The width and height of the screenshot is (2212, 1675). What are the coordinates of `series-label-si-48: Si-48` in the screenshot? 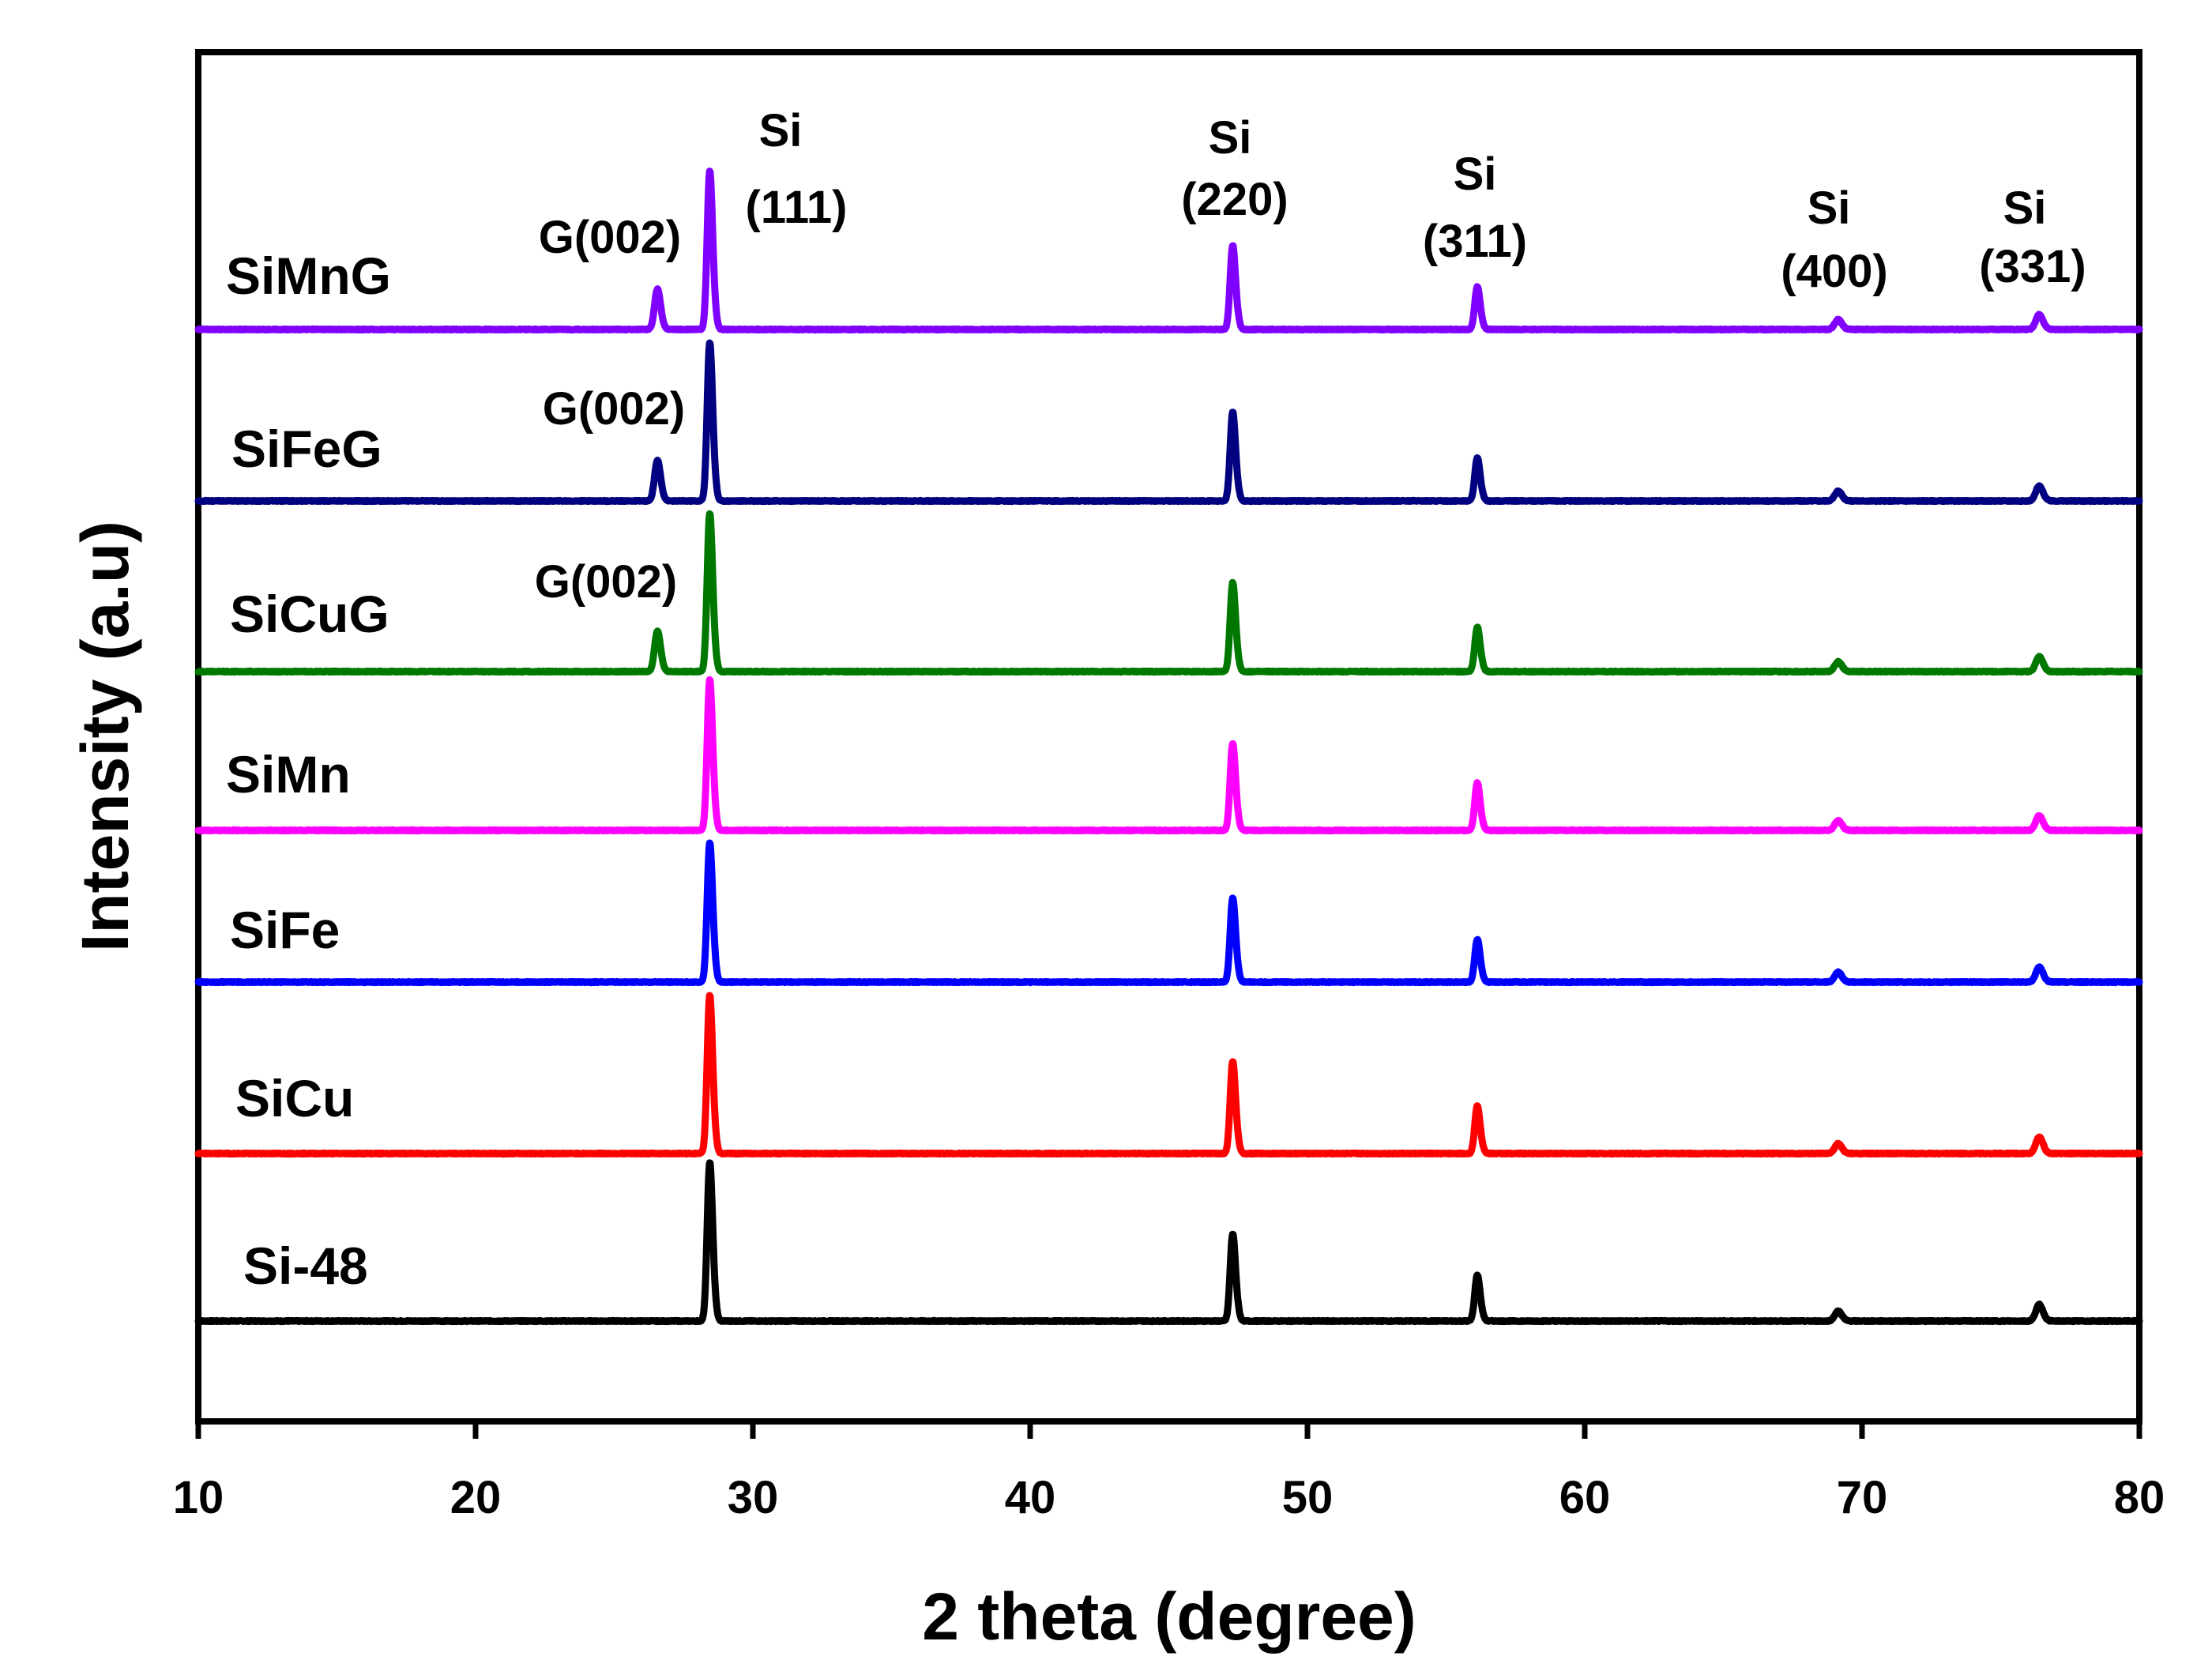 It's located at (305, 1265).